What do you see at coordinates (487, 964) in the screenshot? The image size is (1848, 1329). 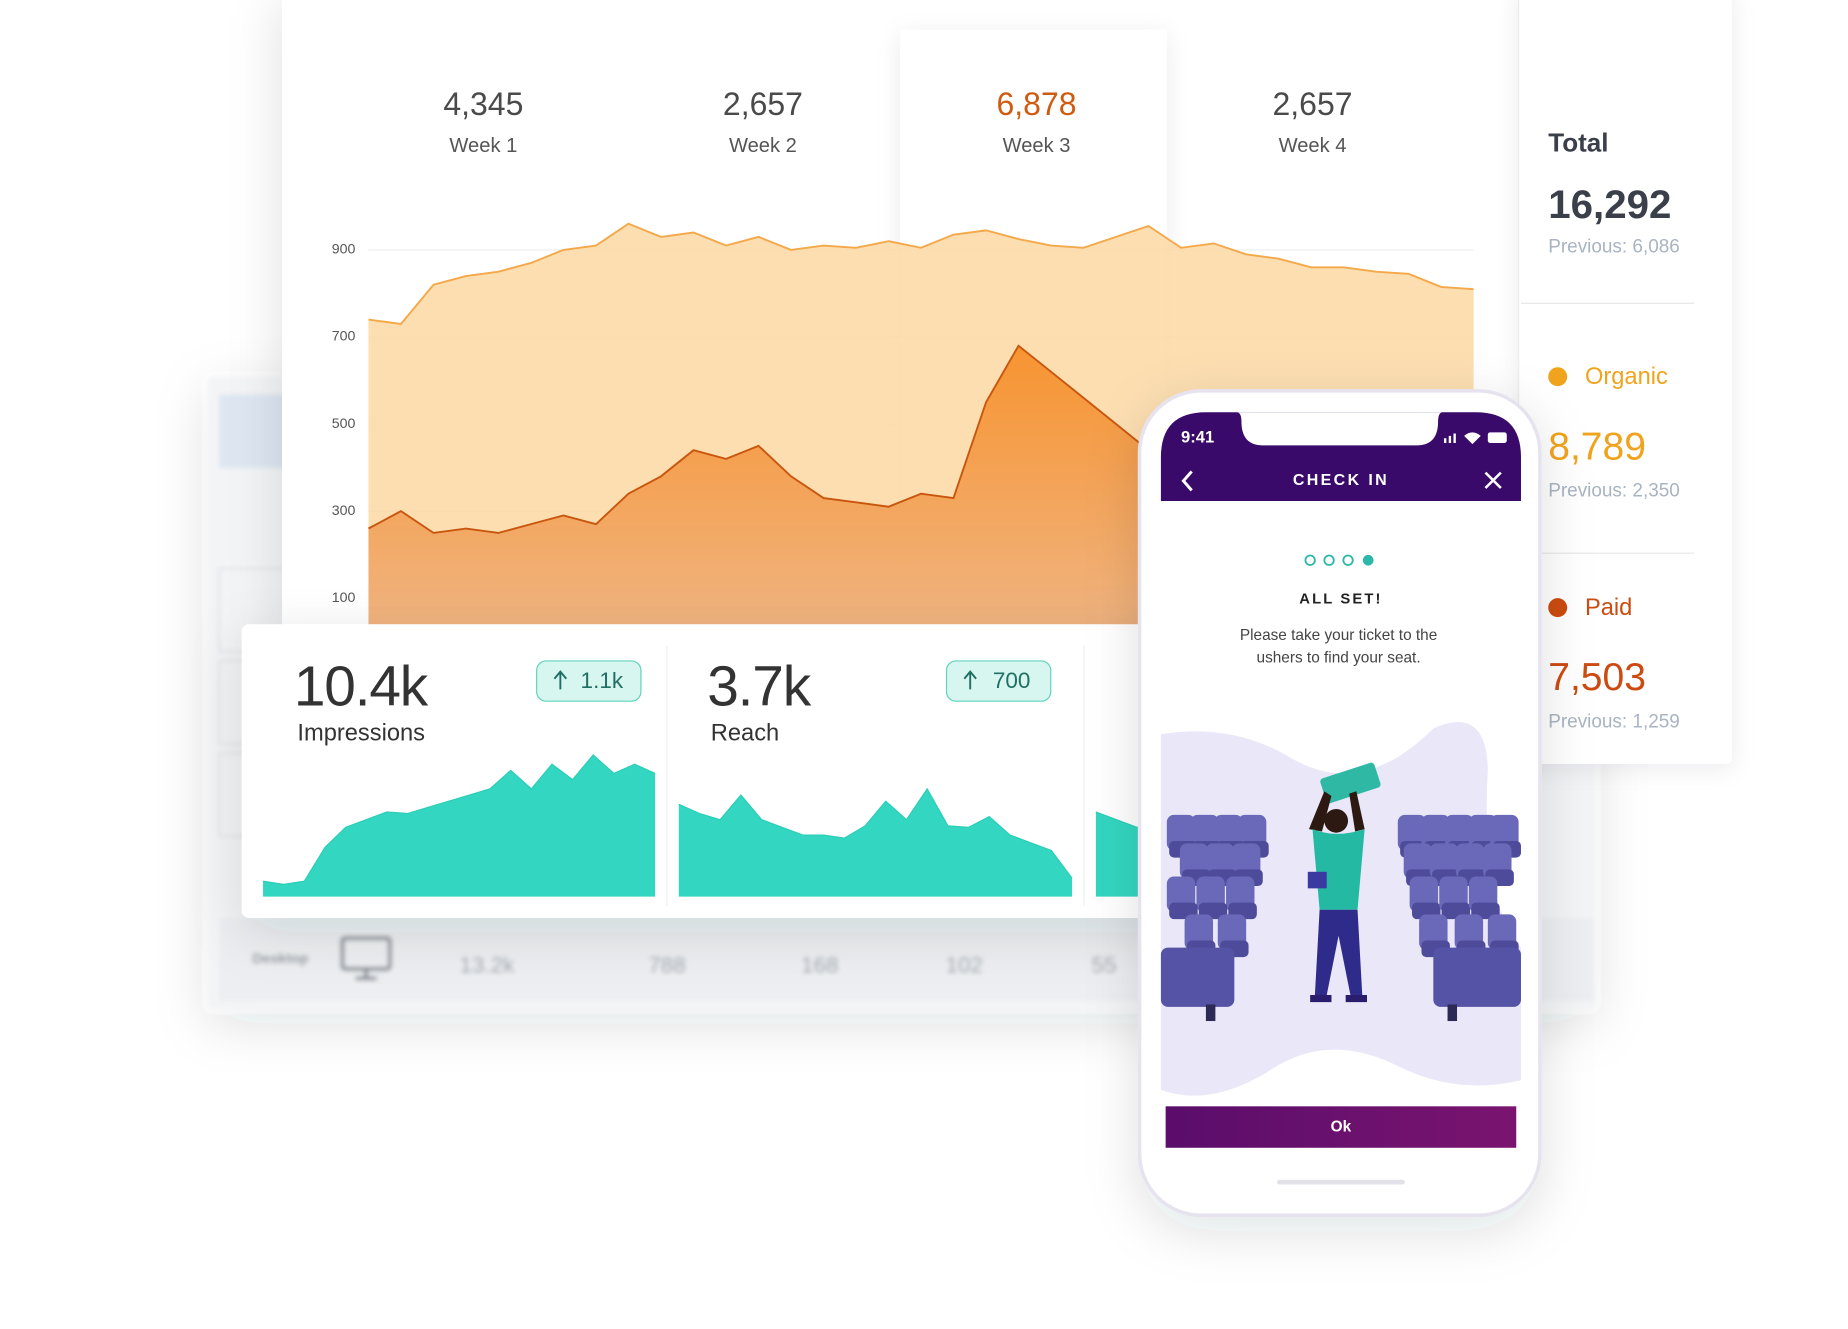 I see `row-cell: 13.2k` at bounding box center [487, 964].